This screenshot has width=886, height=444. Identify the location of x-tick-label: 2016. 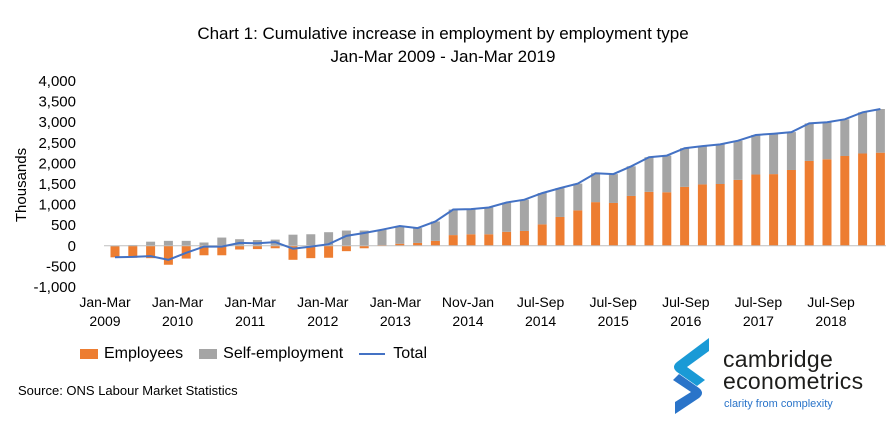
(685, 321).